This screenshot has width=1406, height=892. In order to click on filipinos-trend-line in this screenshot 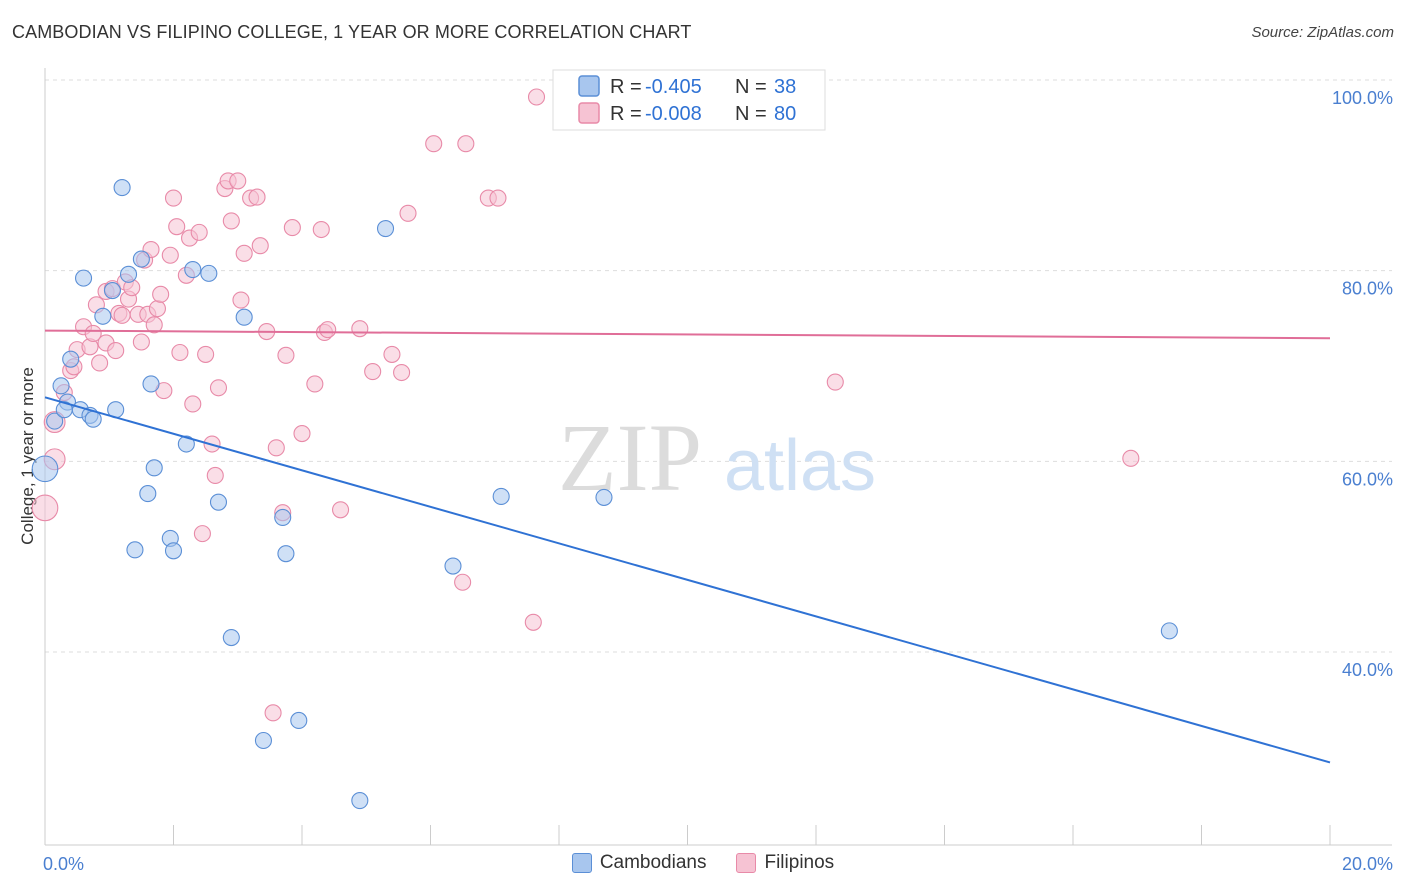, I will do `click(687, 334)`.